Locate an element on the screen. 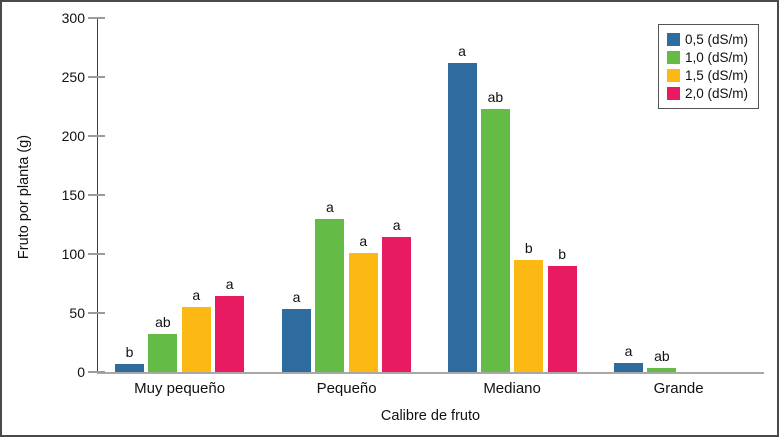 The height and width of the screenshot is (437, 779). bar-05-cat2 is located at coordinates (462, 217).